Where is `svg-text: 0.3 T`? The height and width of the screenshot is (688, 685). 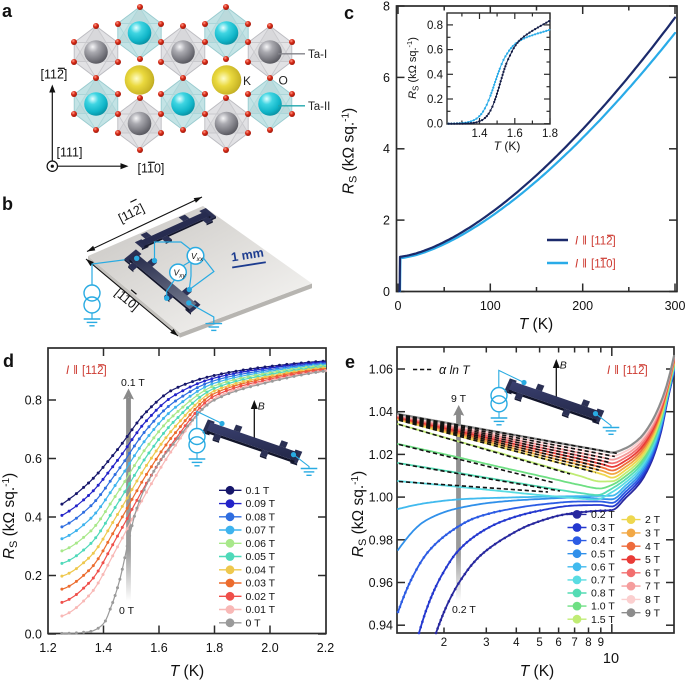
svg-text: 0.3 T is located at coordinates (603, 528).